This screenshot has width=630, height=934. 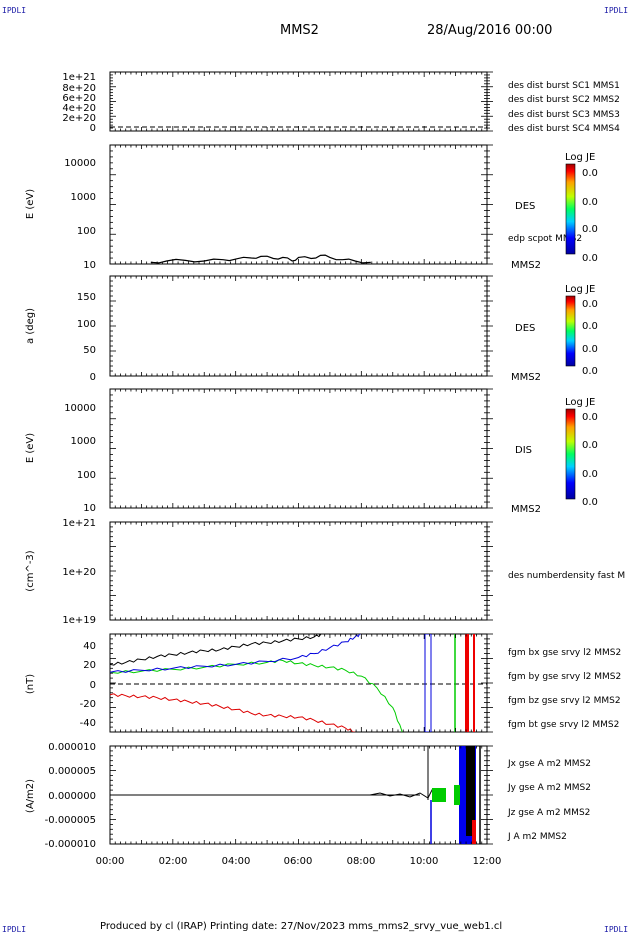 I want to click on legend-by: fgm by gse srvy l2 MMS2, so click(x=564, y=677).